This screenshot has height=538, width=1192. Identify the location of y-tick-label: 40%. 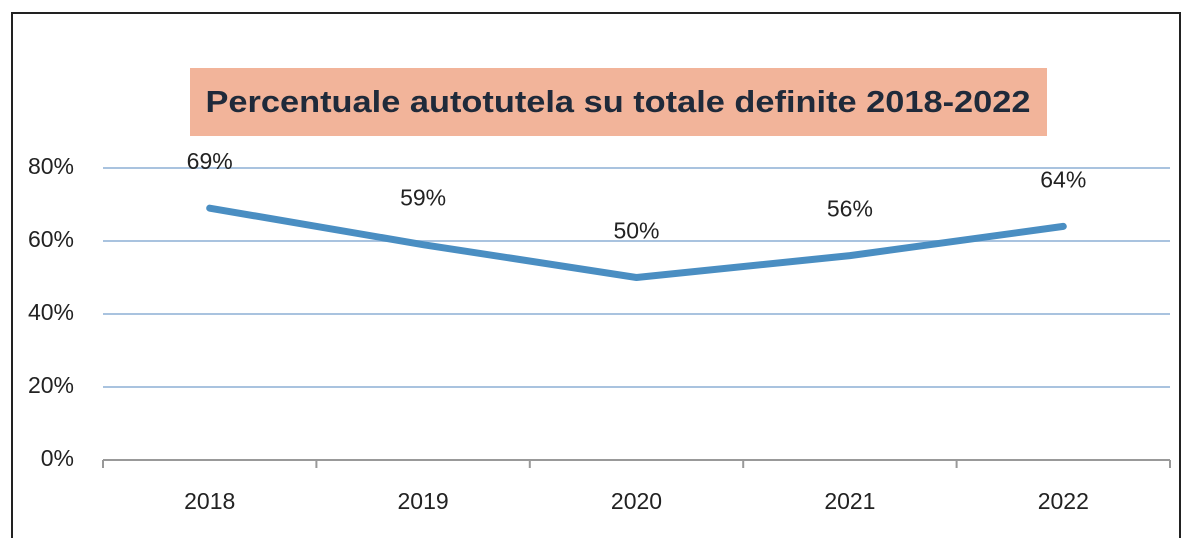
(51, 312).